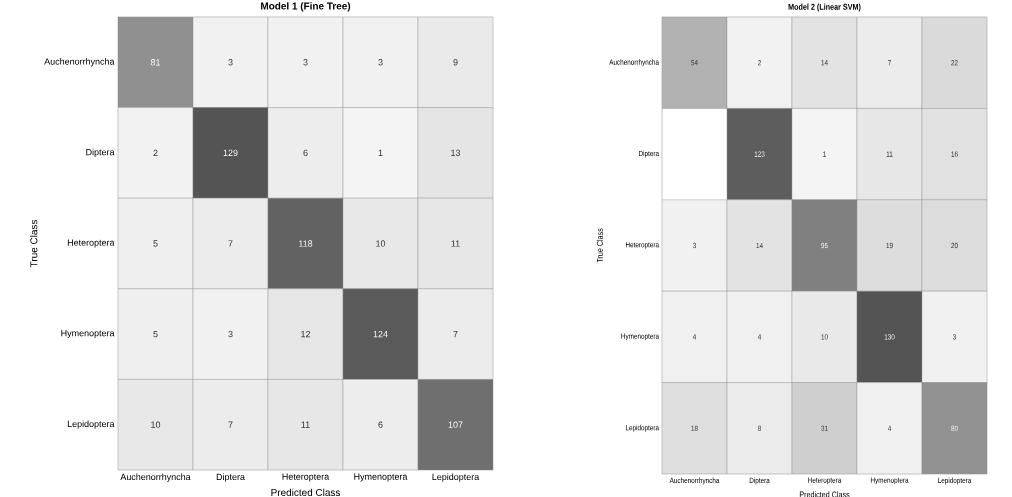 The image size is (1012, 497). Describe the element at coordinates (230, 477) in the screenshot. I see `x-tick-label: Diptera` at that location.